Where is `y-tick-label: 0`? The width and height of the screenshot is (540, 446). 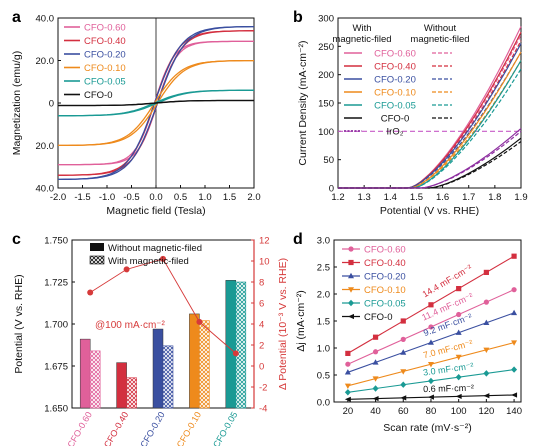
y-tick-label: 0 is located at coordinates (331, 189).